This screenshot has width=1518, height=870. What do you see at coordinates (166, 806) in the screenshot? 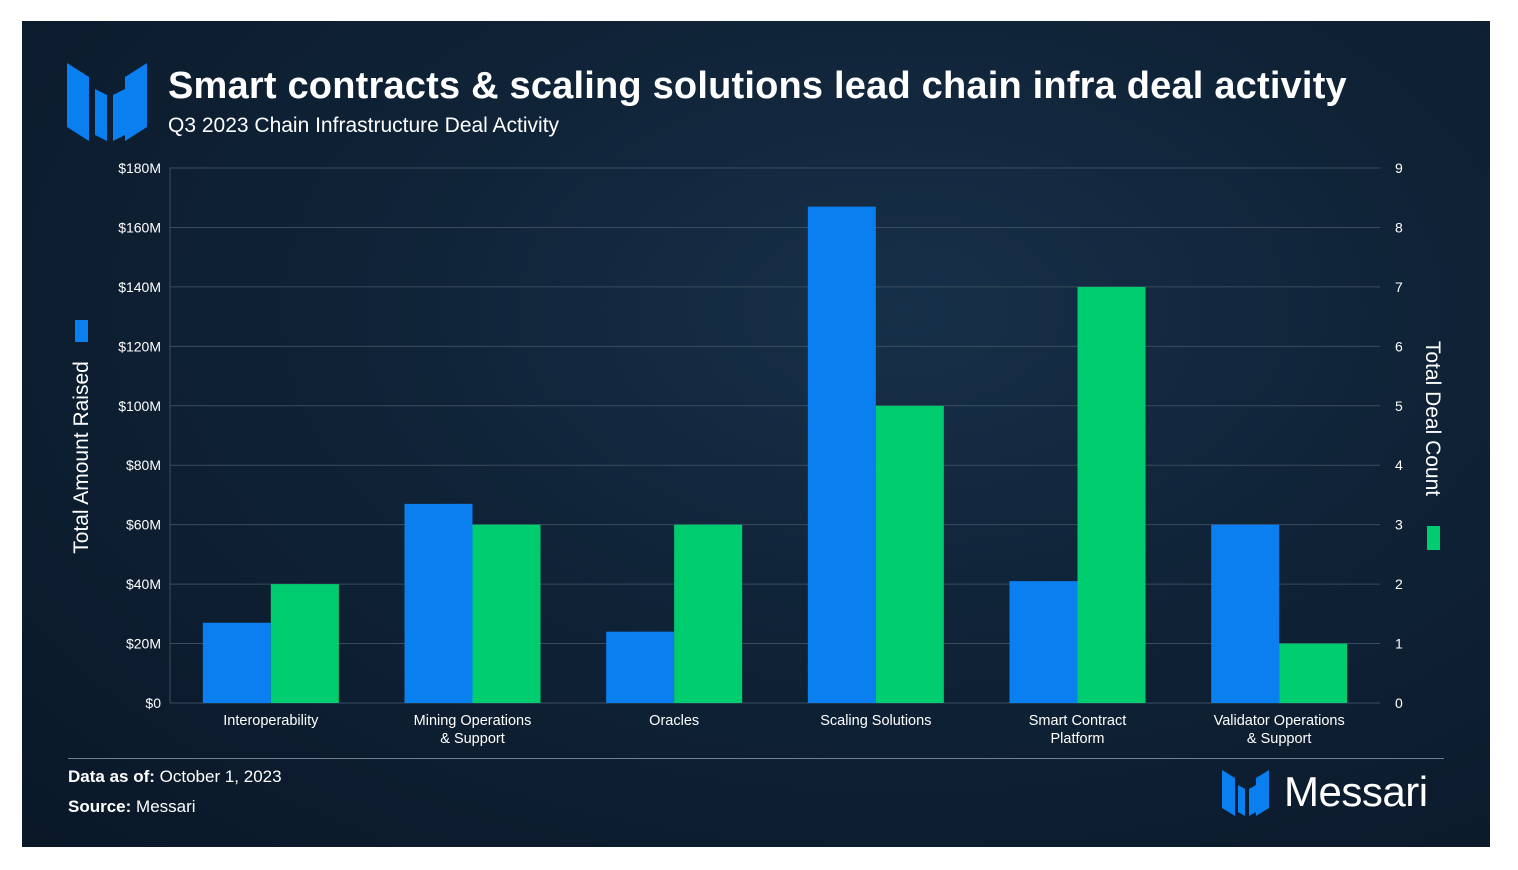
I see `source-value: Messari` at bounding box center [166, 806].